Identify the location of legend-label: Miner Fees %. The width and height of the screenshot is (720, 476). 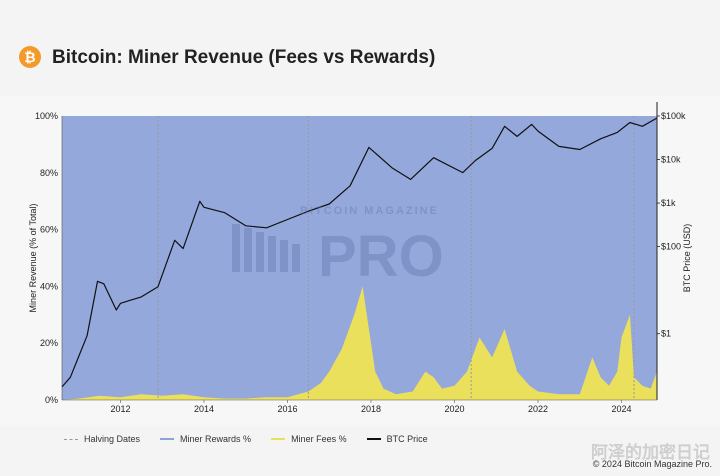
(319, 439).